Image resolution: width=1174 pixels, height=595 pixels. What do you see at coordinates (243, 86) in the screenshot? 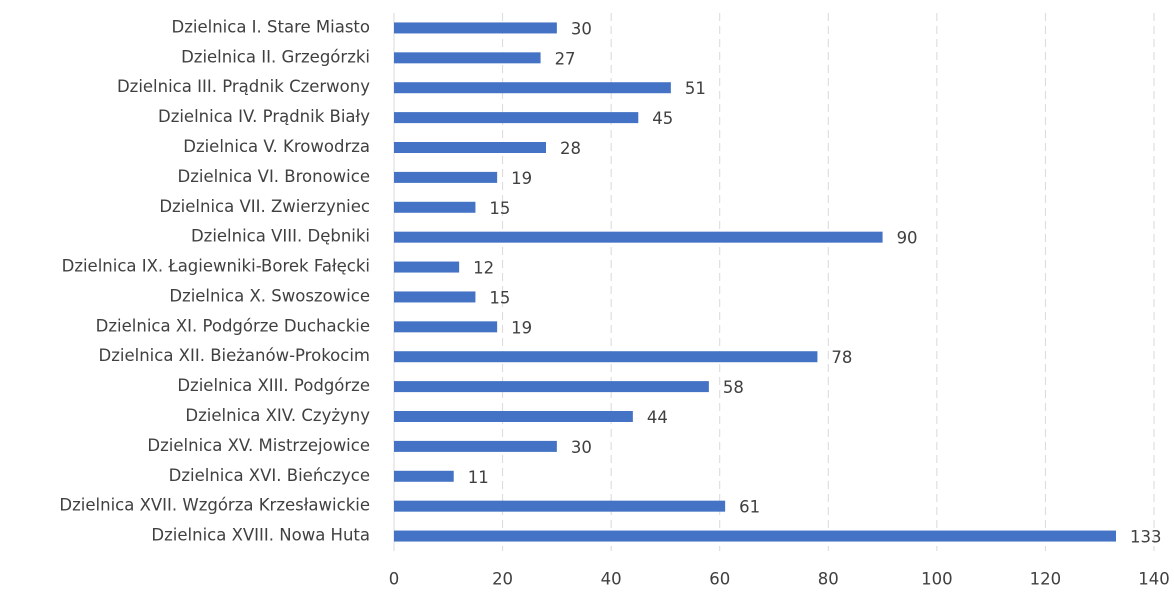
I see `y-tick-label: Dzielnica III. Prądnik Czerwony` at bounding box center [243, 86].